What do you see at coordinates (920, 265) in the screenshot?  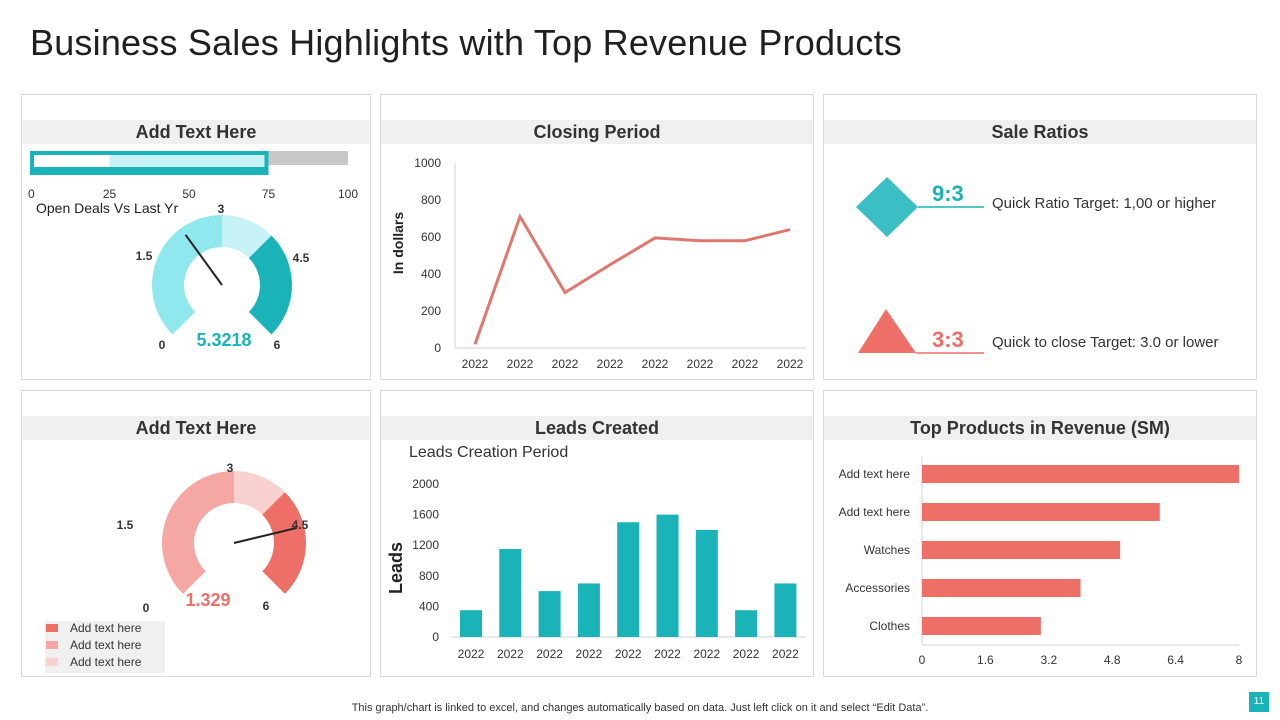 I see `ratio-shapes` at bounding box center [920, 265].